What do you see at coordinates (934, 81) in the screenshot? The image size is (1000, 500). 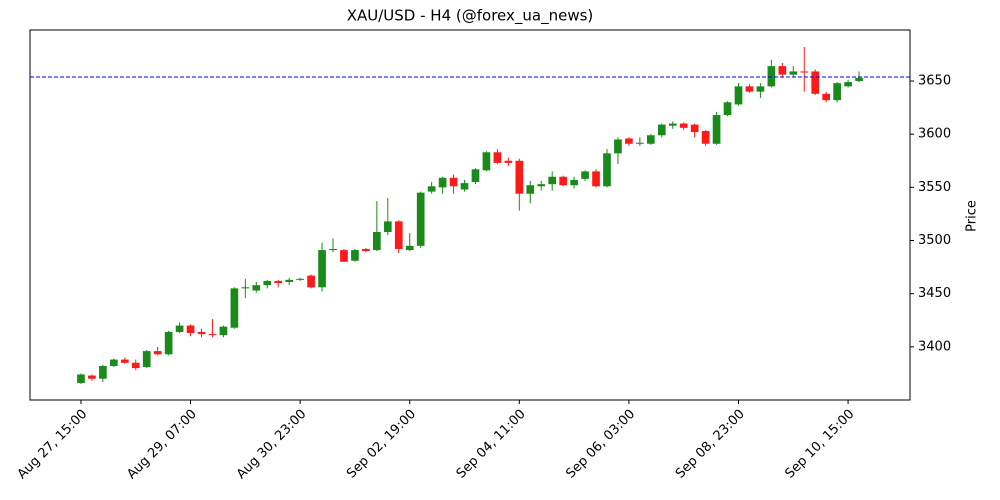 I see `y-tick-label: 3650` at bounding box center [934, 81].